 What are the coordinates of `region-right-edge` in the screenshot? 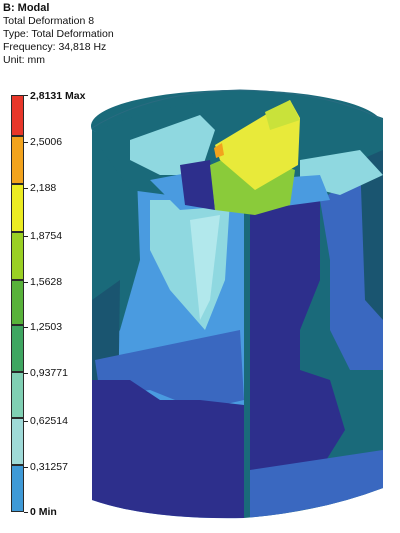 It's located at (371, 235).